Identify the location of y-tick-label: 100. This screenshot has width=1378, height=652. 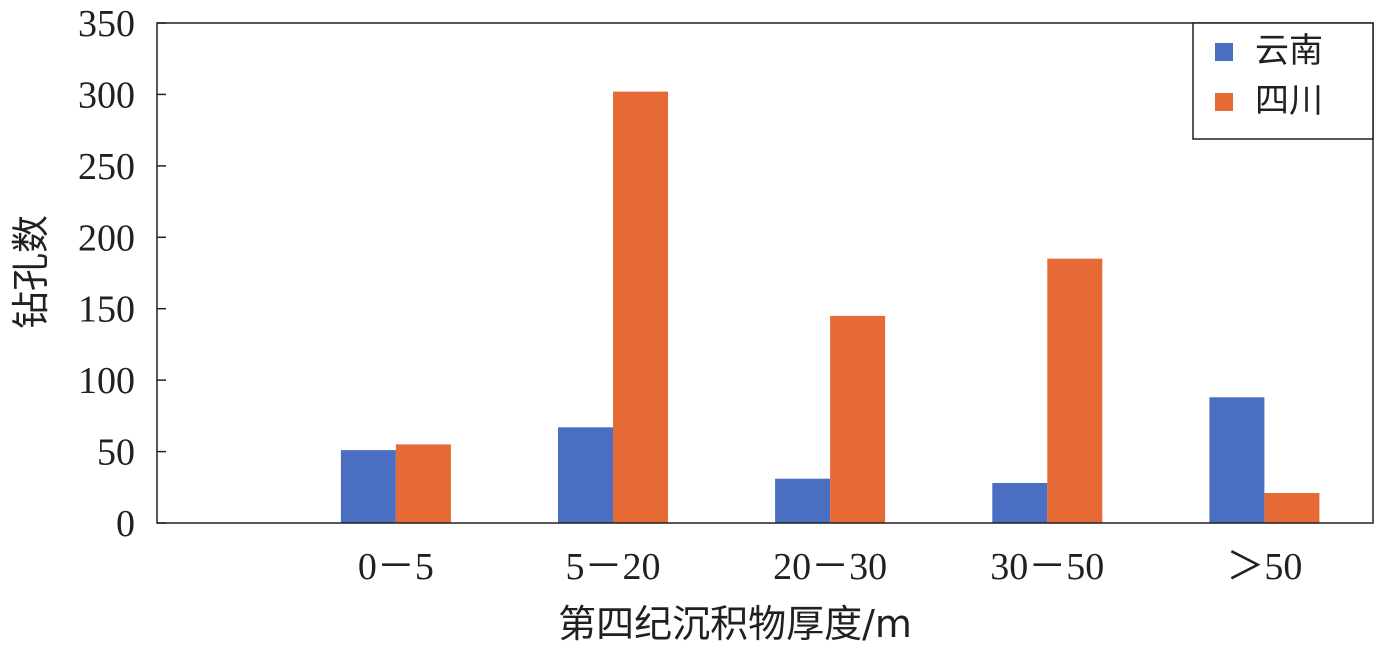
(106, 381).